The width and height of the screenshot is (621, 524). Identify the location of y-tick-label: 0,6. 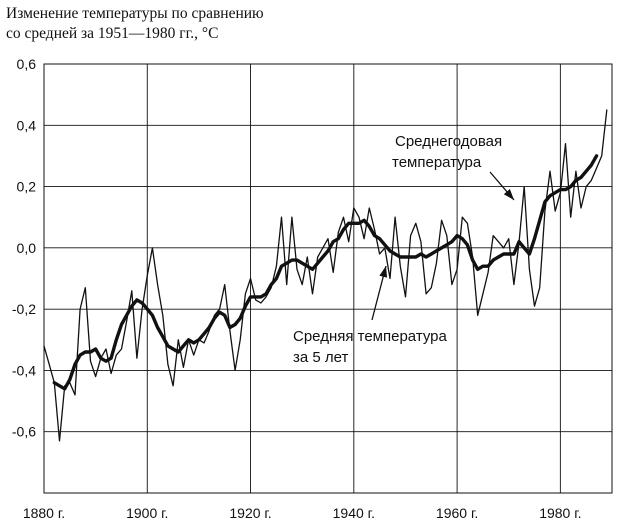
(27, 64).